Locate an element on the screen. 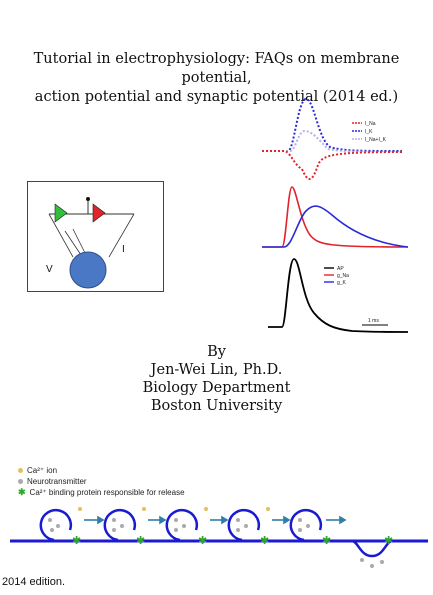 The image size is (433, 595). legend-item-ion: Ca²⁺ ion is located at coordinates (101, 470).